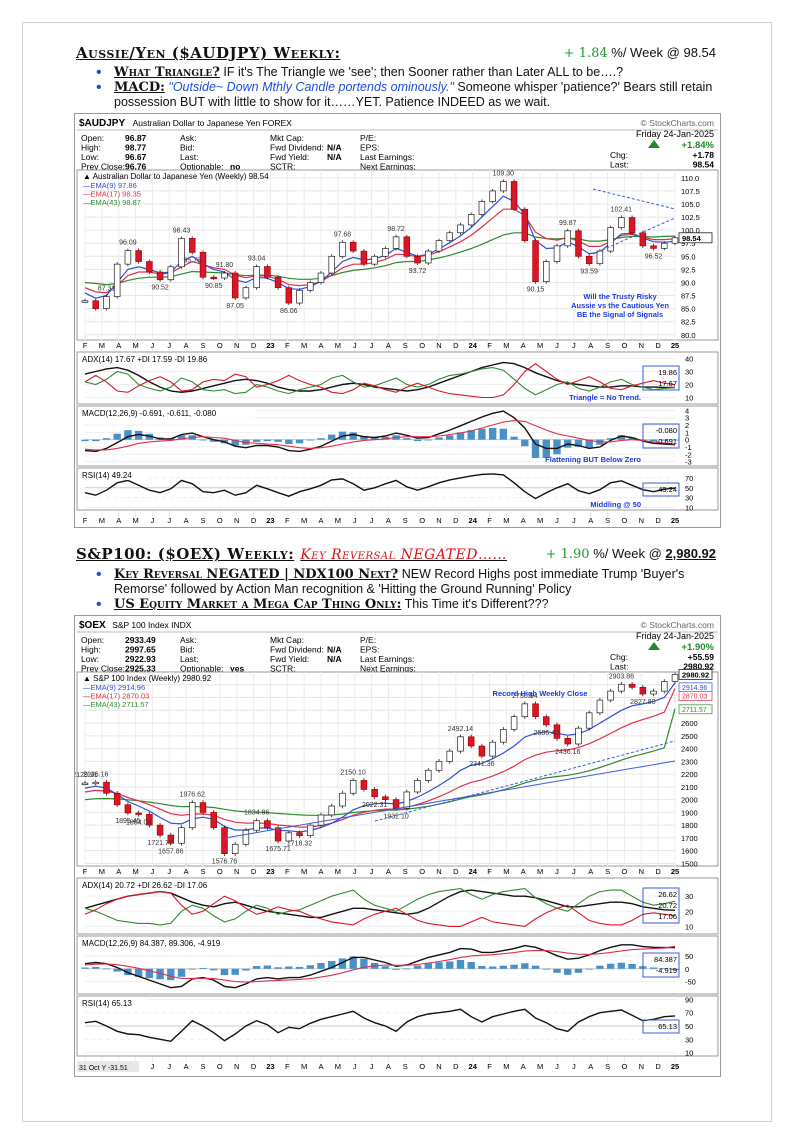 Image resolution: width=794 pixels, height=1142 pixels. Describe the element at coordinates (257, 259) in the screenshot. I see `undefined-price-annotation: 93.04` at that location.